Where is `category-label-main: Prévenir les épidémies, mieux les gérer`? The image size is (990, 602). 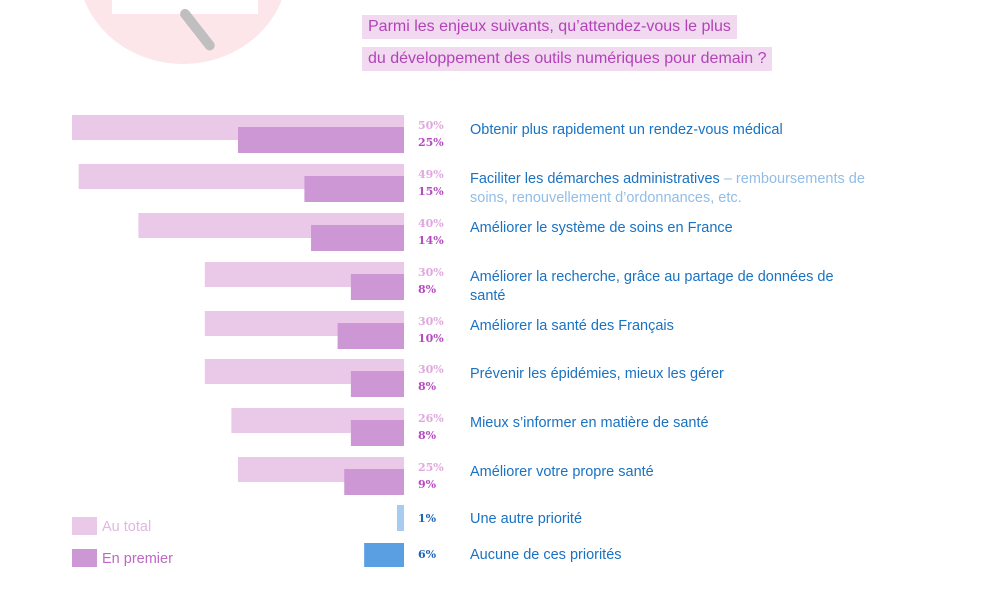 category-label-main: Prévenir les épidémies, mieux les gérer is located at coordinates (597, 374).